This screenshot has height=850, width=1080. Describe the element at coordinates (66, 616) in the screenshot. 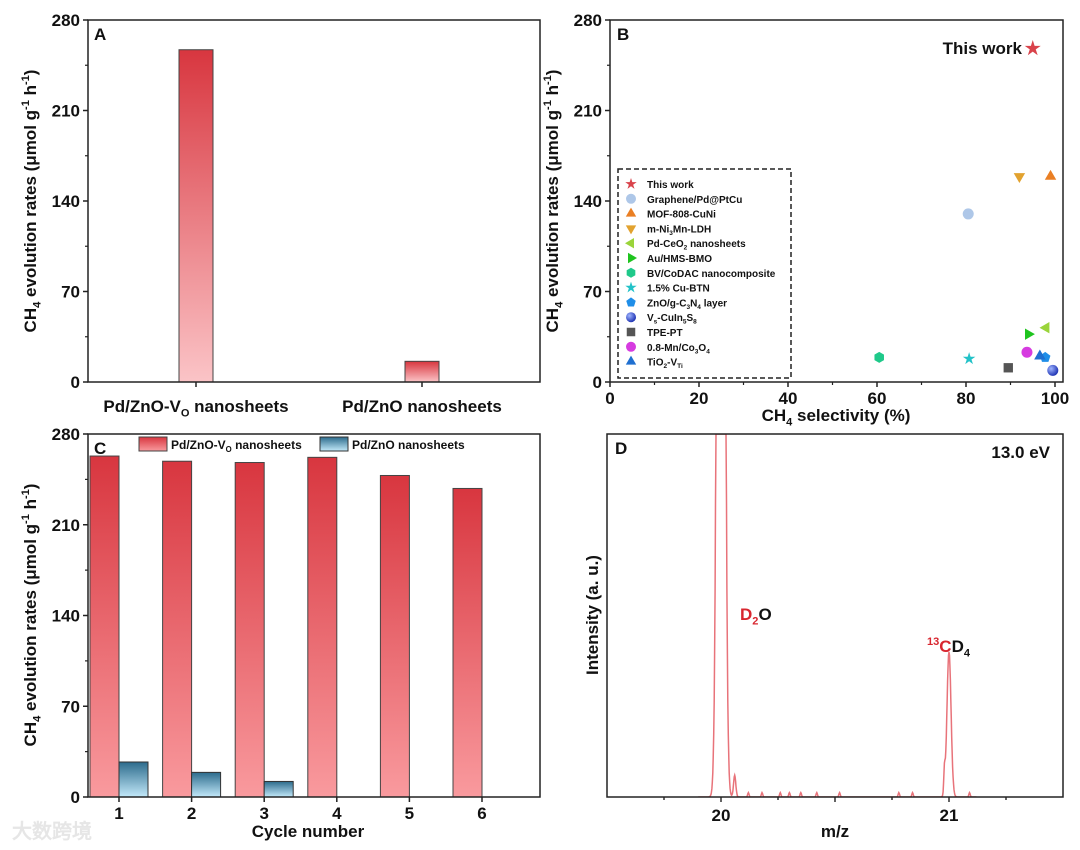

I see `panel-c-ytick-label: 140` at that location.